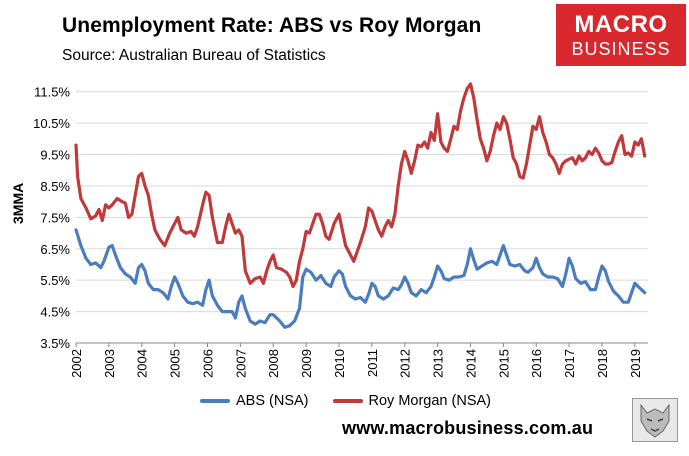  What do you see at coordinates (55, 312) in the screenshot?
I see `y-tick-label: 4.5%` at bounding box center [55, 312].